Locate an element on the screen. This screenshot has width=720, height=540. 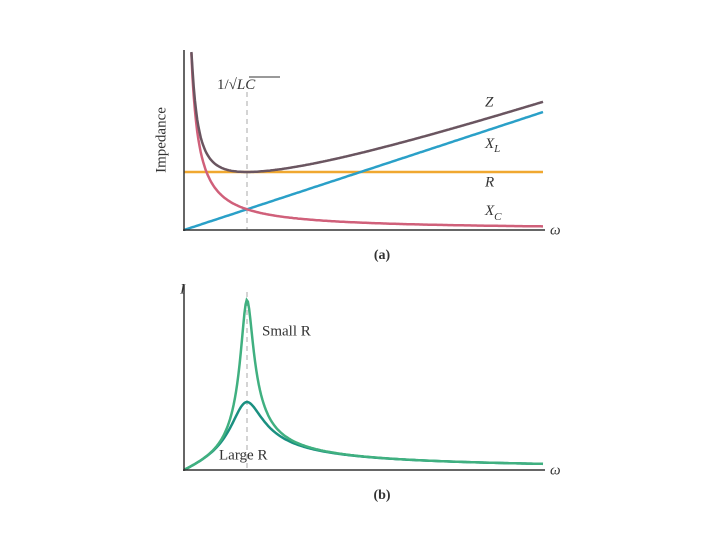
large-r-label: Large R is located at coordinates (243, 455).